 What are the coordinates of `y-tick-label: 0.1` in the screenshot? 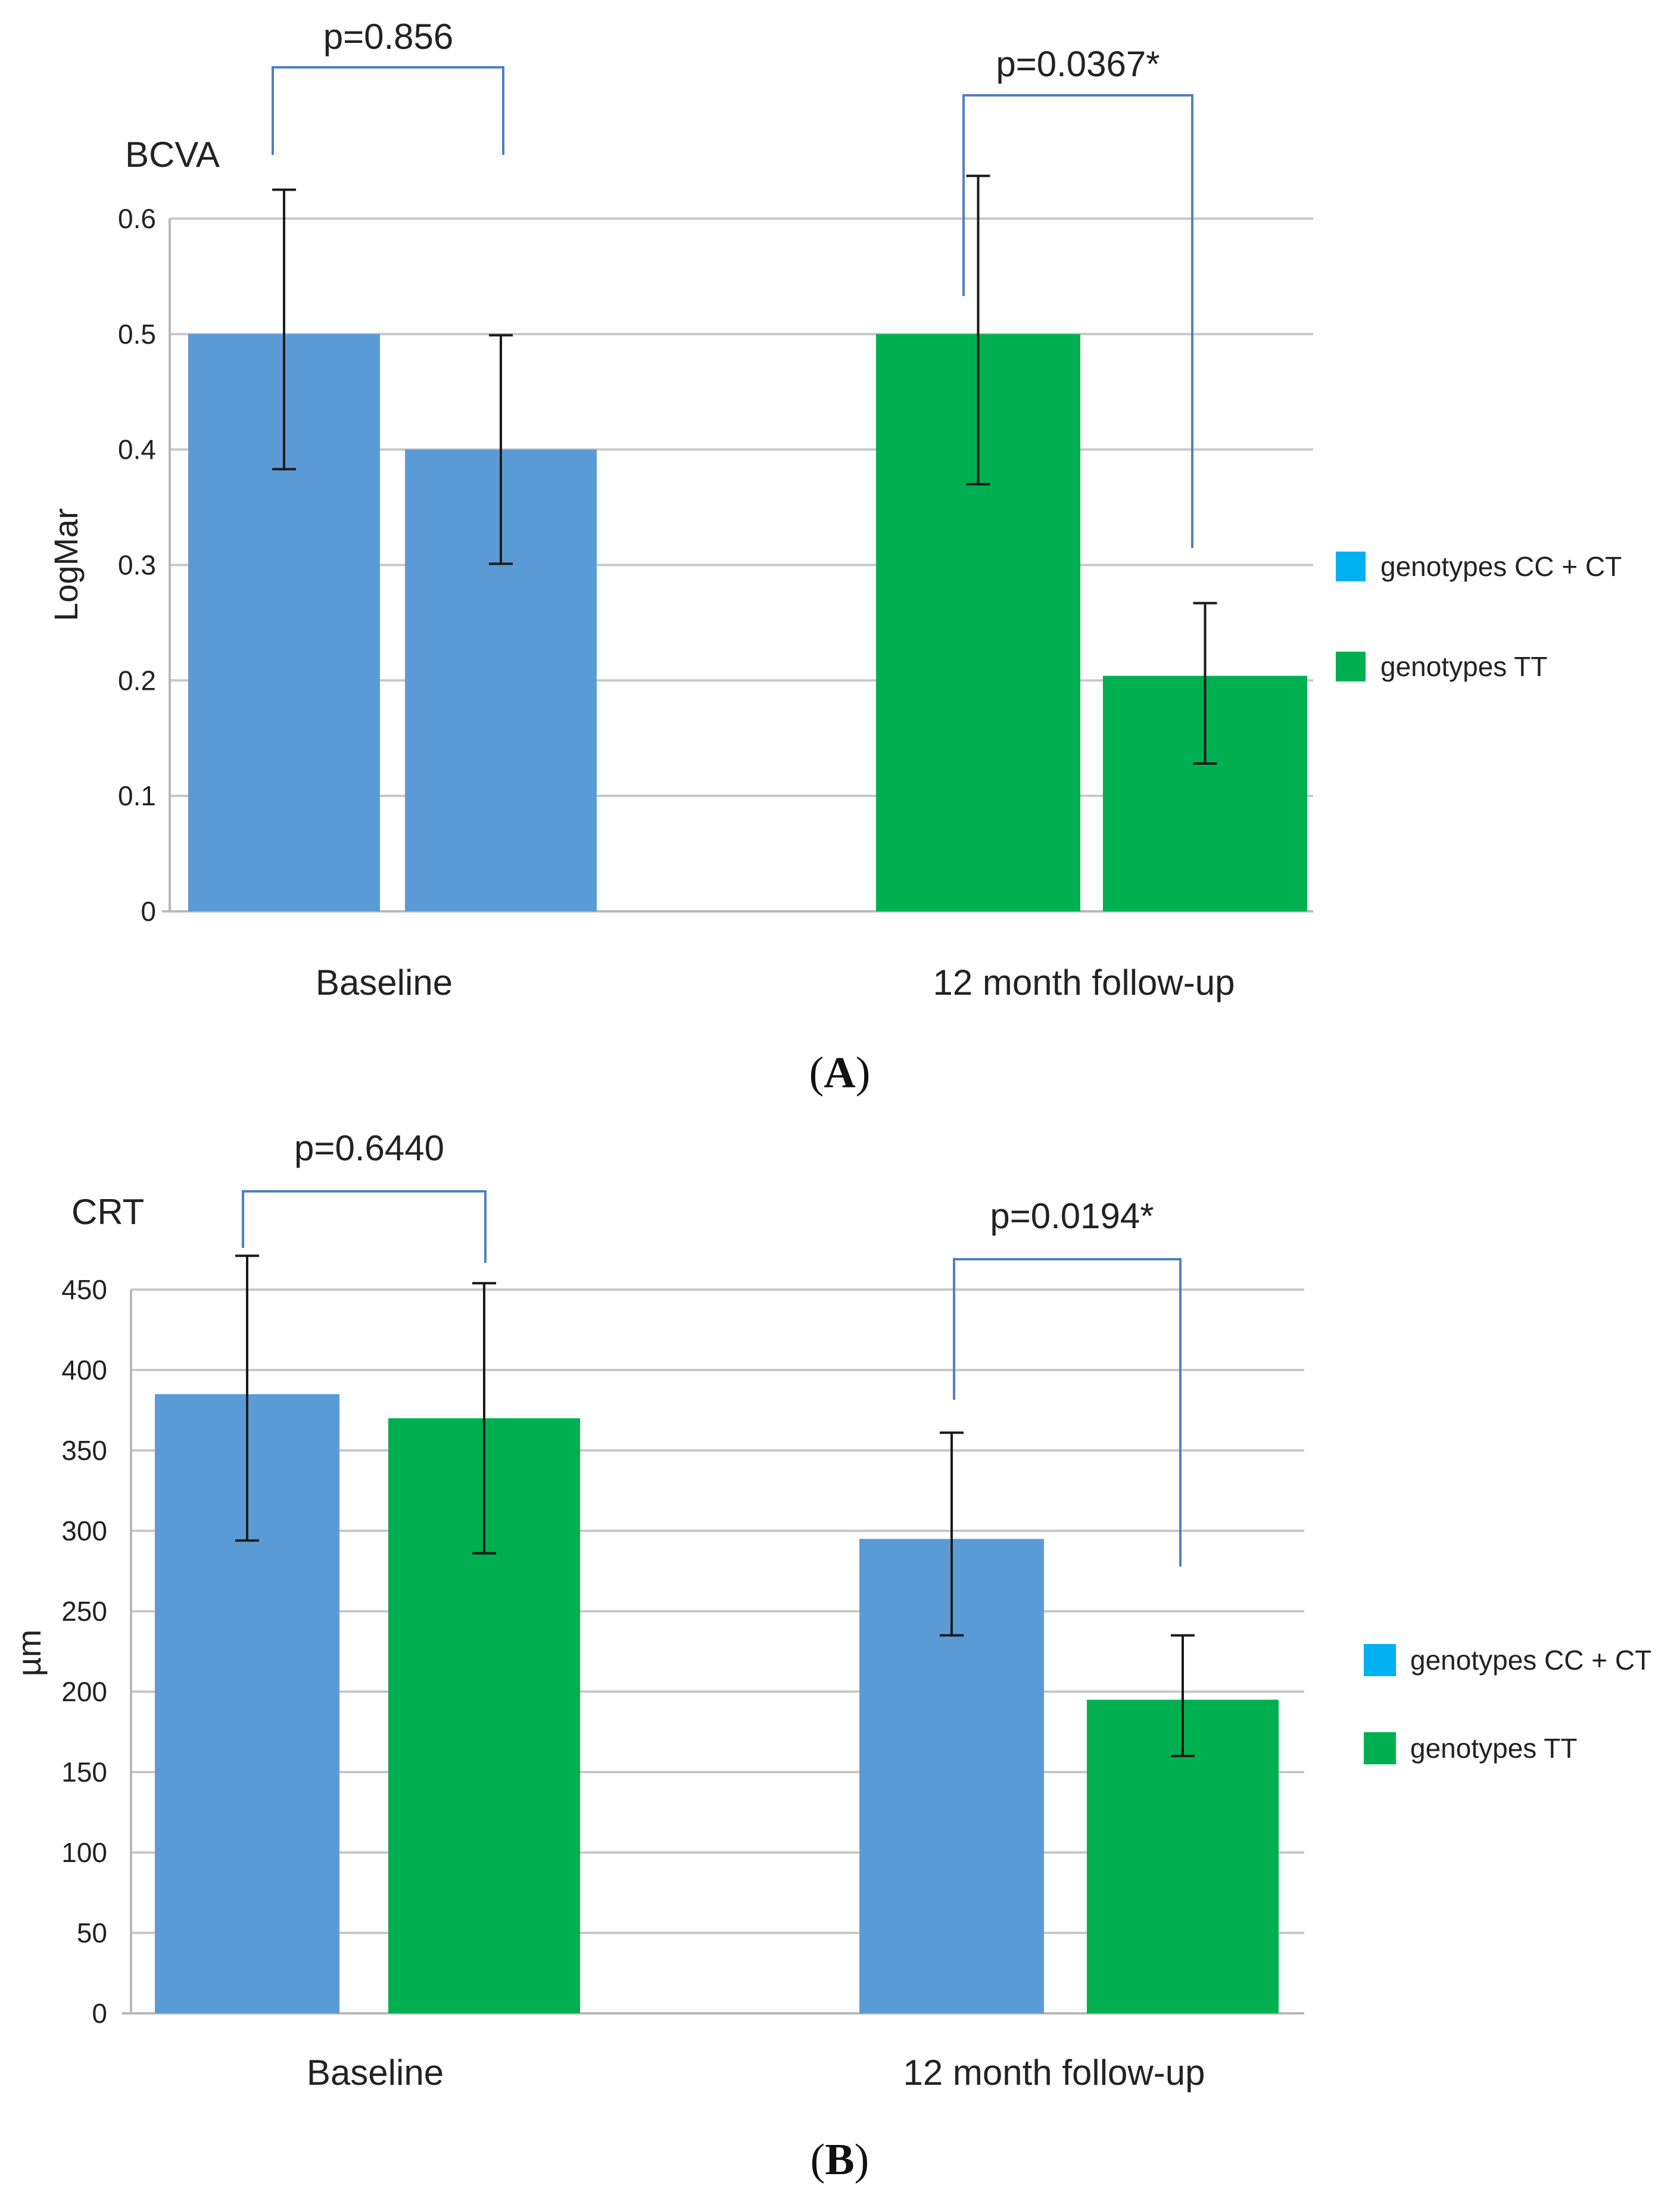 It's located at (137, 795).